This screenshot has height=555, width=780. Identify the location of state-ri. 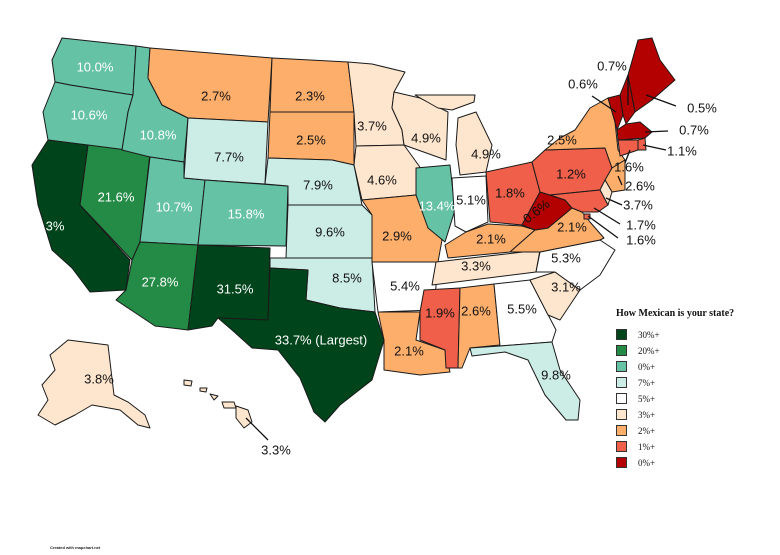
(642, 144).